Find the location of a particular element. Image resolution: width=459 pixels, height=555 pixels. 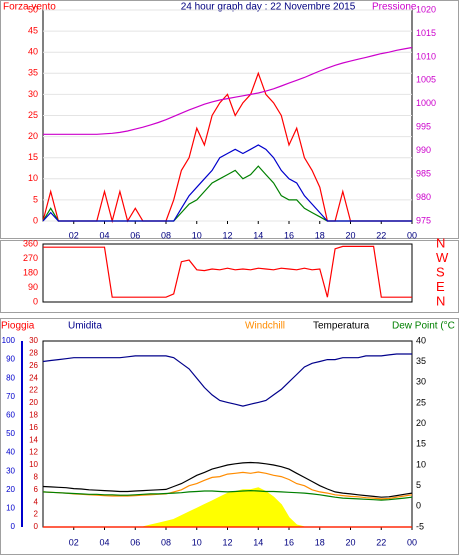

y-tick-label: 80 is located at coordinates (10, 377).